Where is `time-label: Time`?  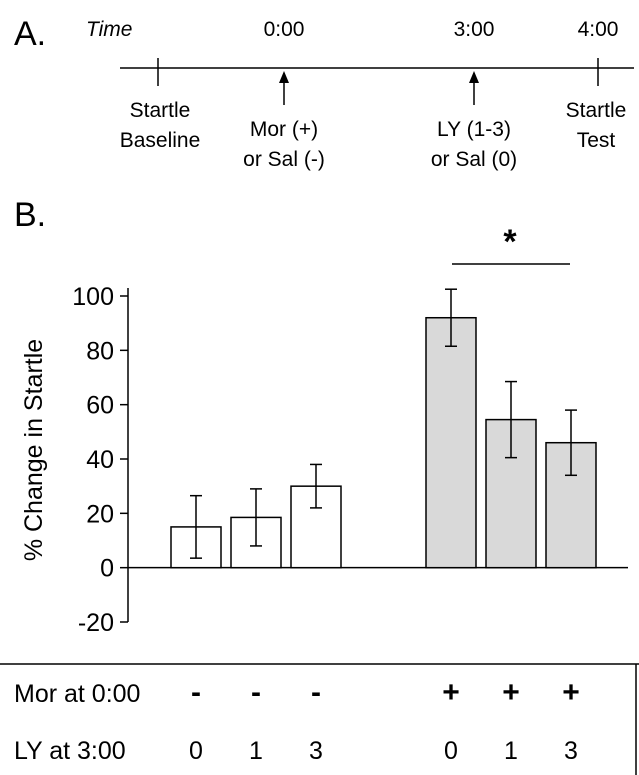
time-label: Time is located at coordinates (109, 29).